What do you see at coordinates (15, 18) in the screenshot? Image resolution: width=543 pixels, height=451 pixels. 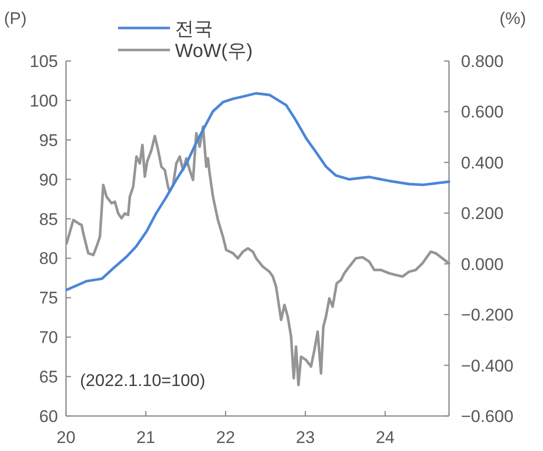 I see `ylabel: (P)` at bounding box center [15, 18].